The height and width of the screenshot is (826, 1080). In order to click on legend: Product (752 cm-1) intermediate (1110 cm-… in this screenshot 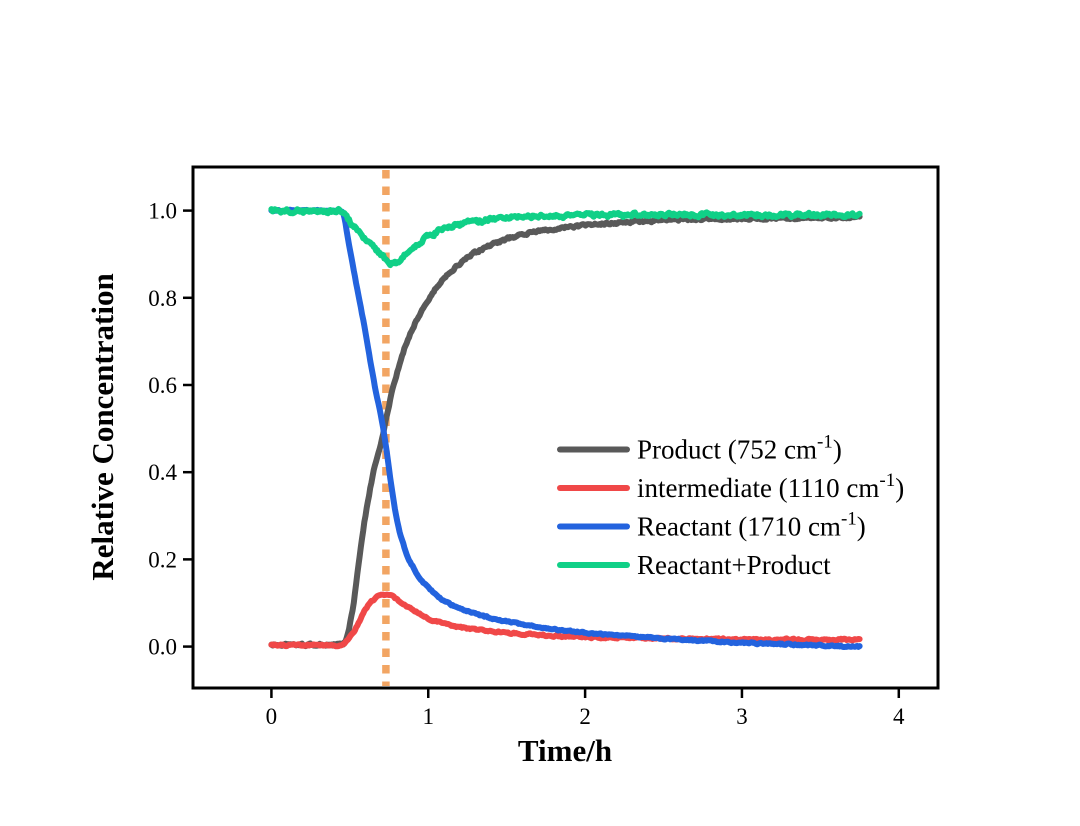, I will do `click(730, 506)`.